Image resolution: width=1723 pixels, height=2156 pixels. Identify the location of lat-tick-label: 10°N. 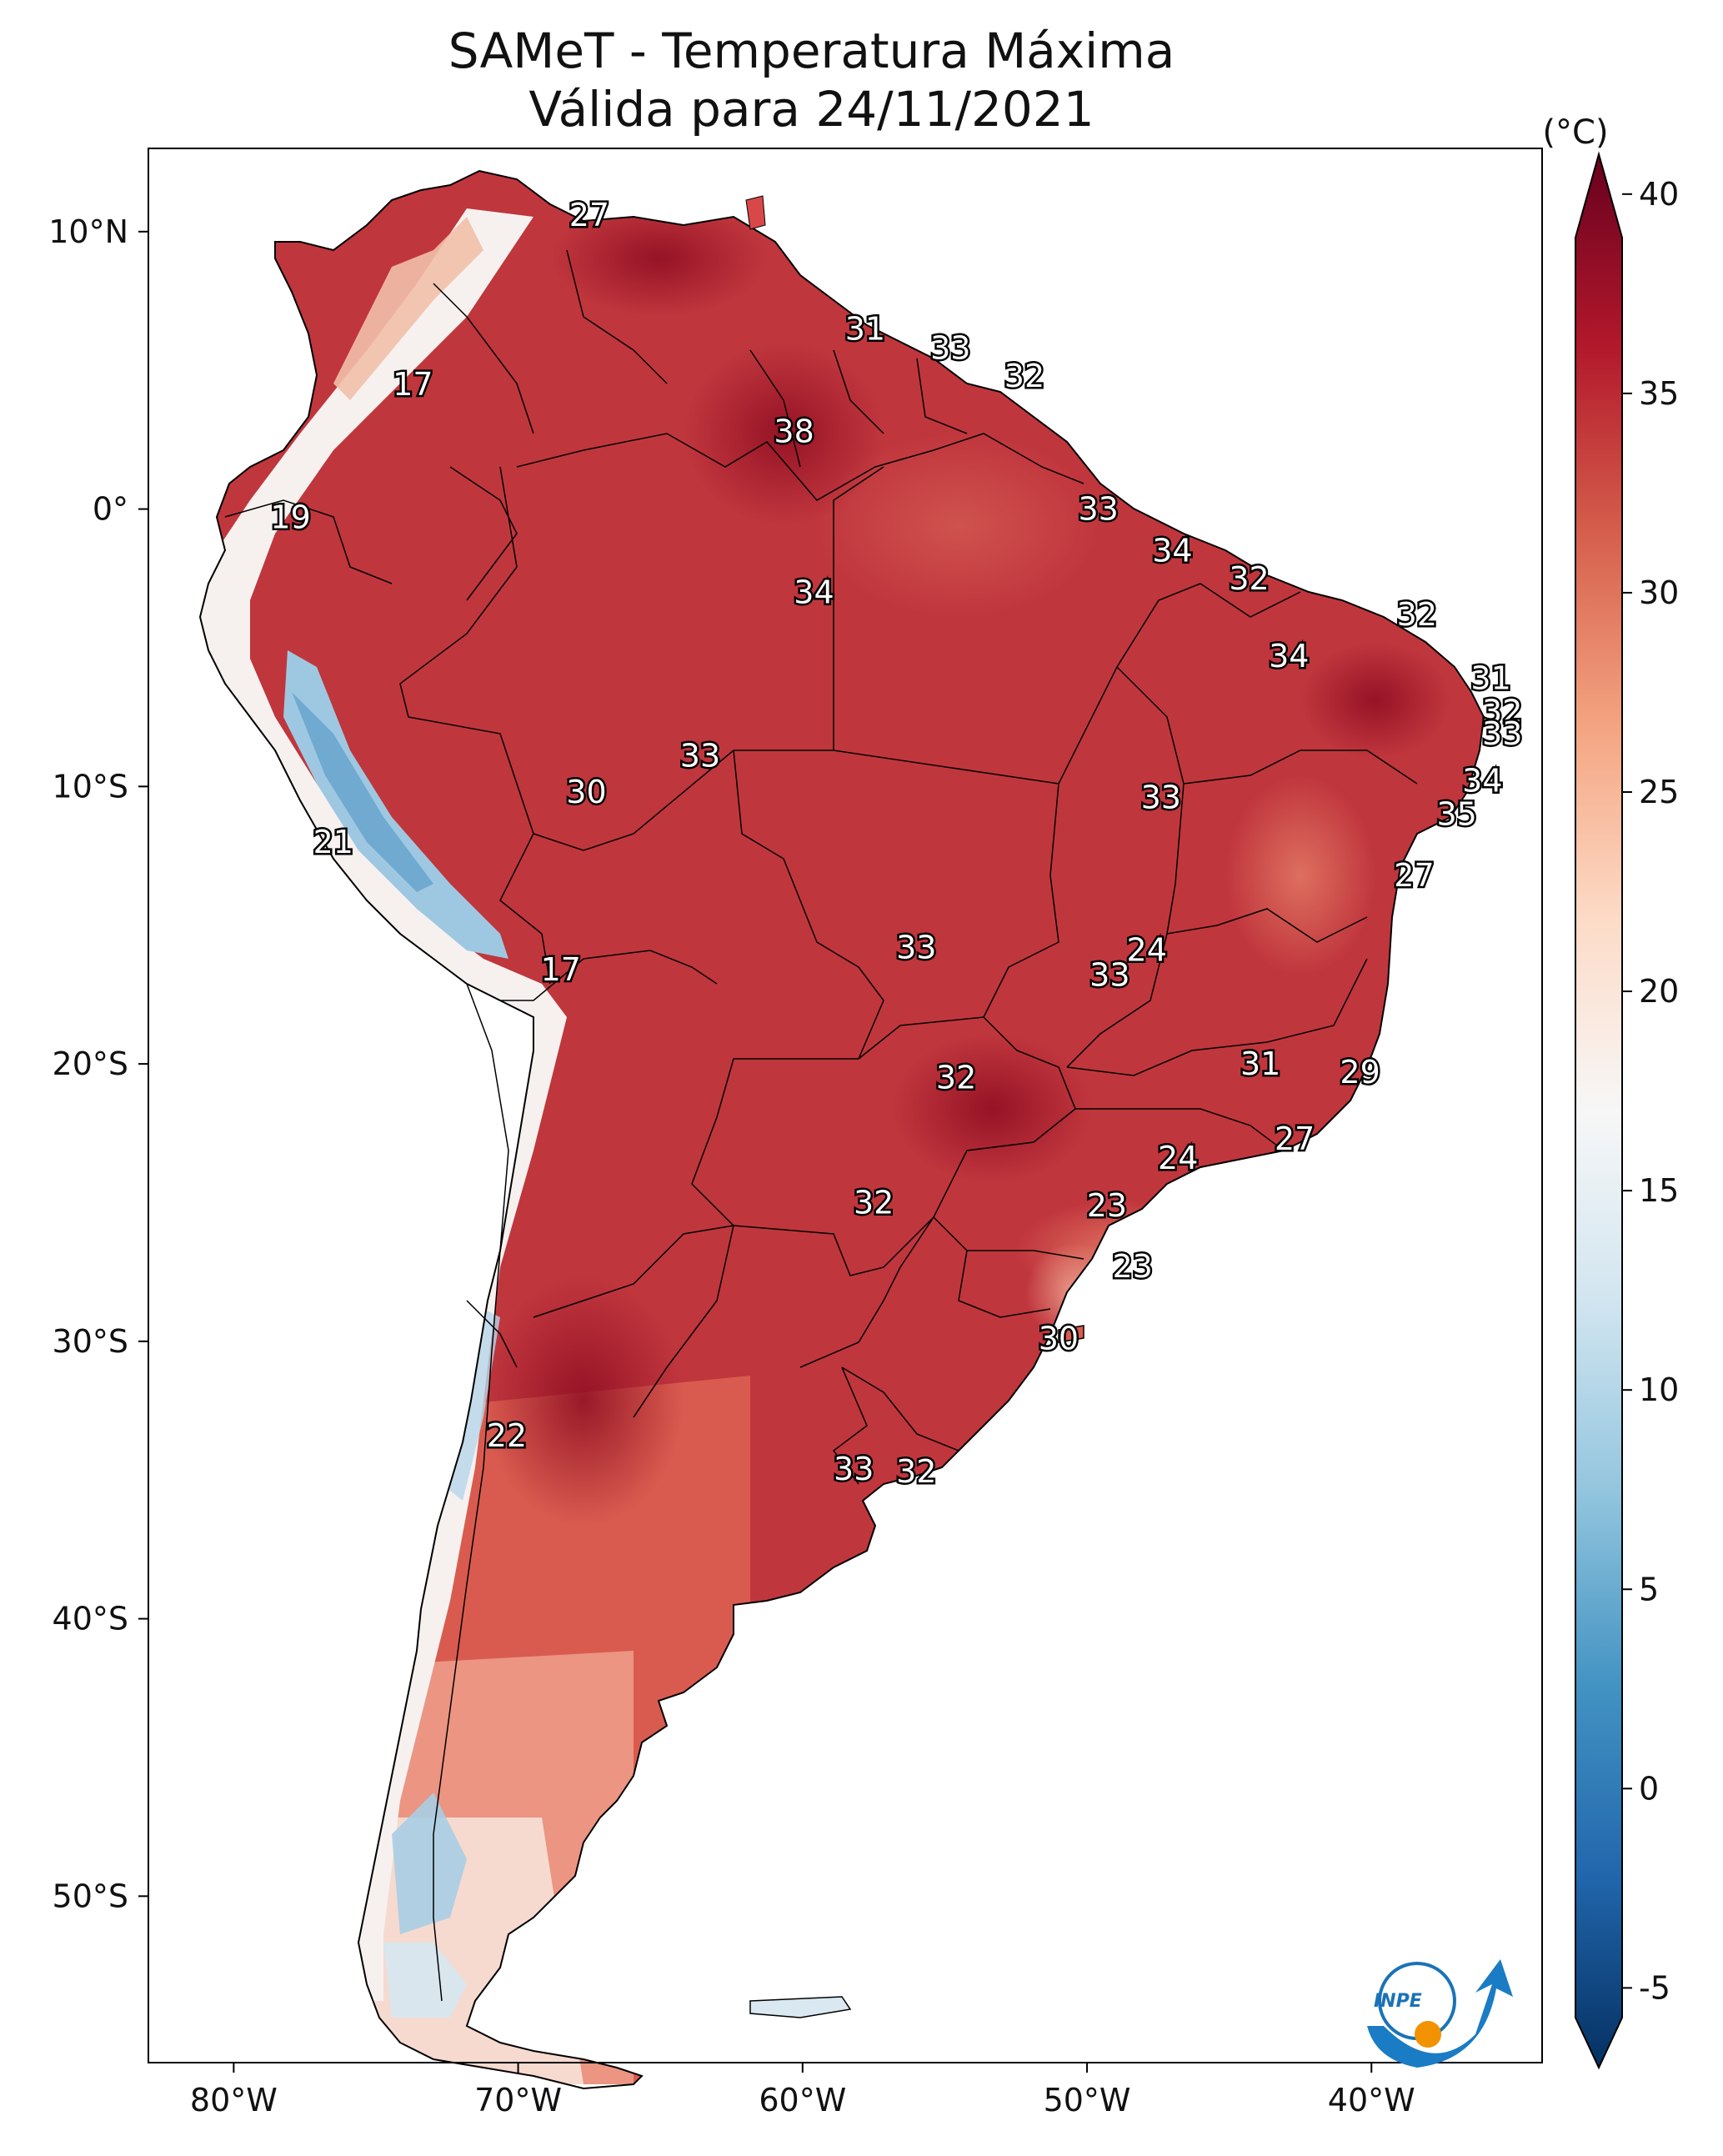
(88, 232).